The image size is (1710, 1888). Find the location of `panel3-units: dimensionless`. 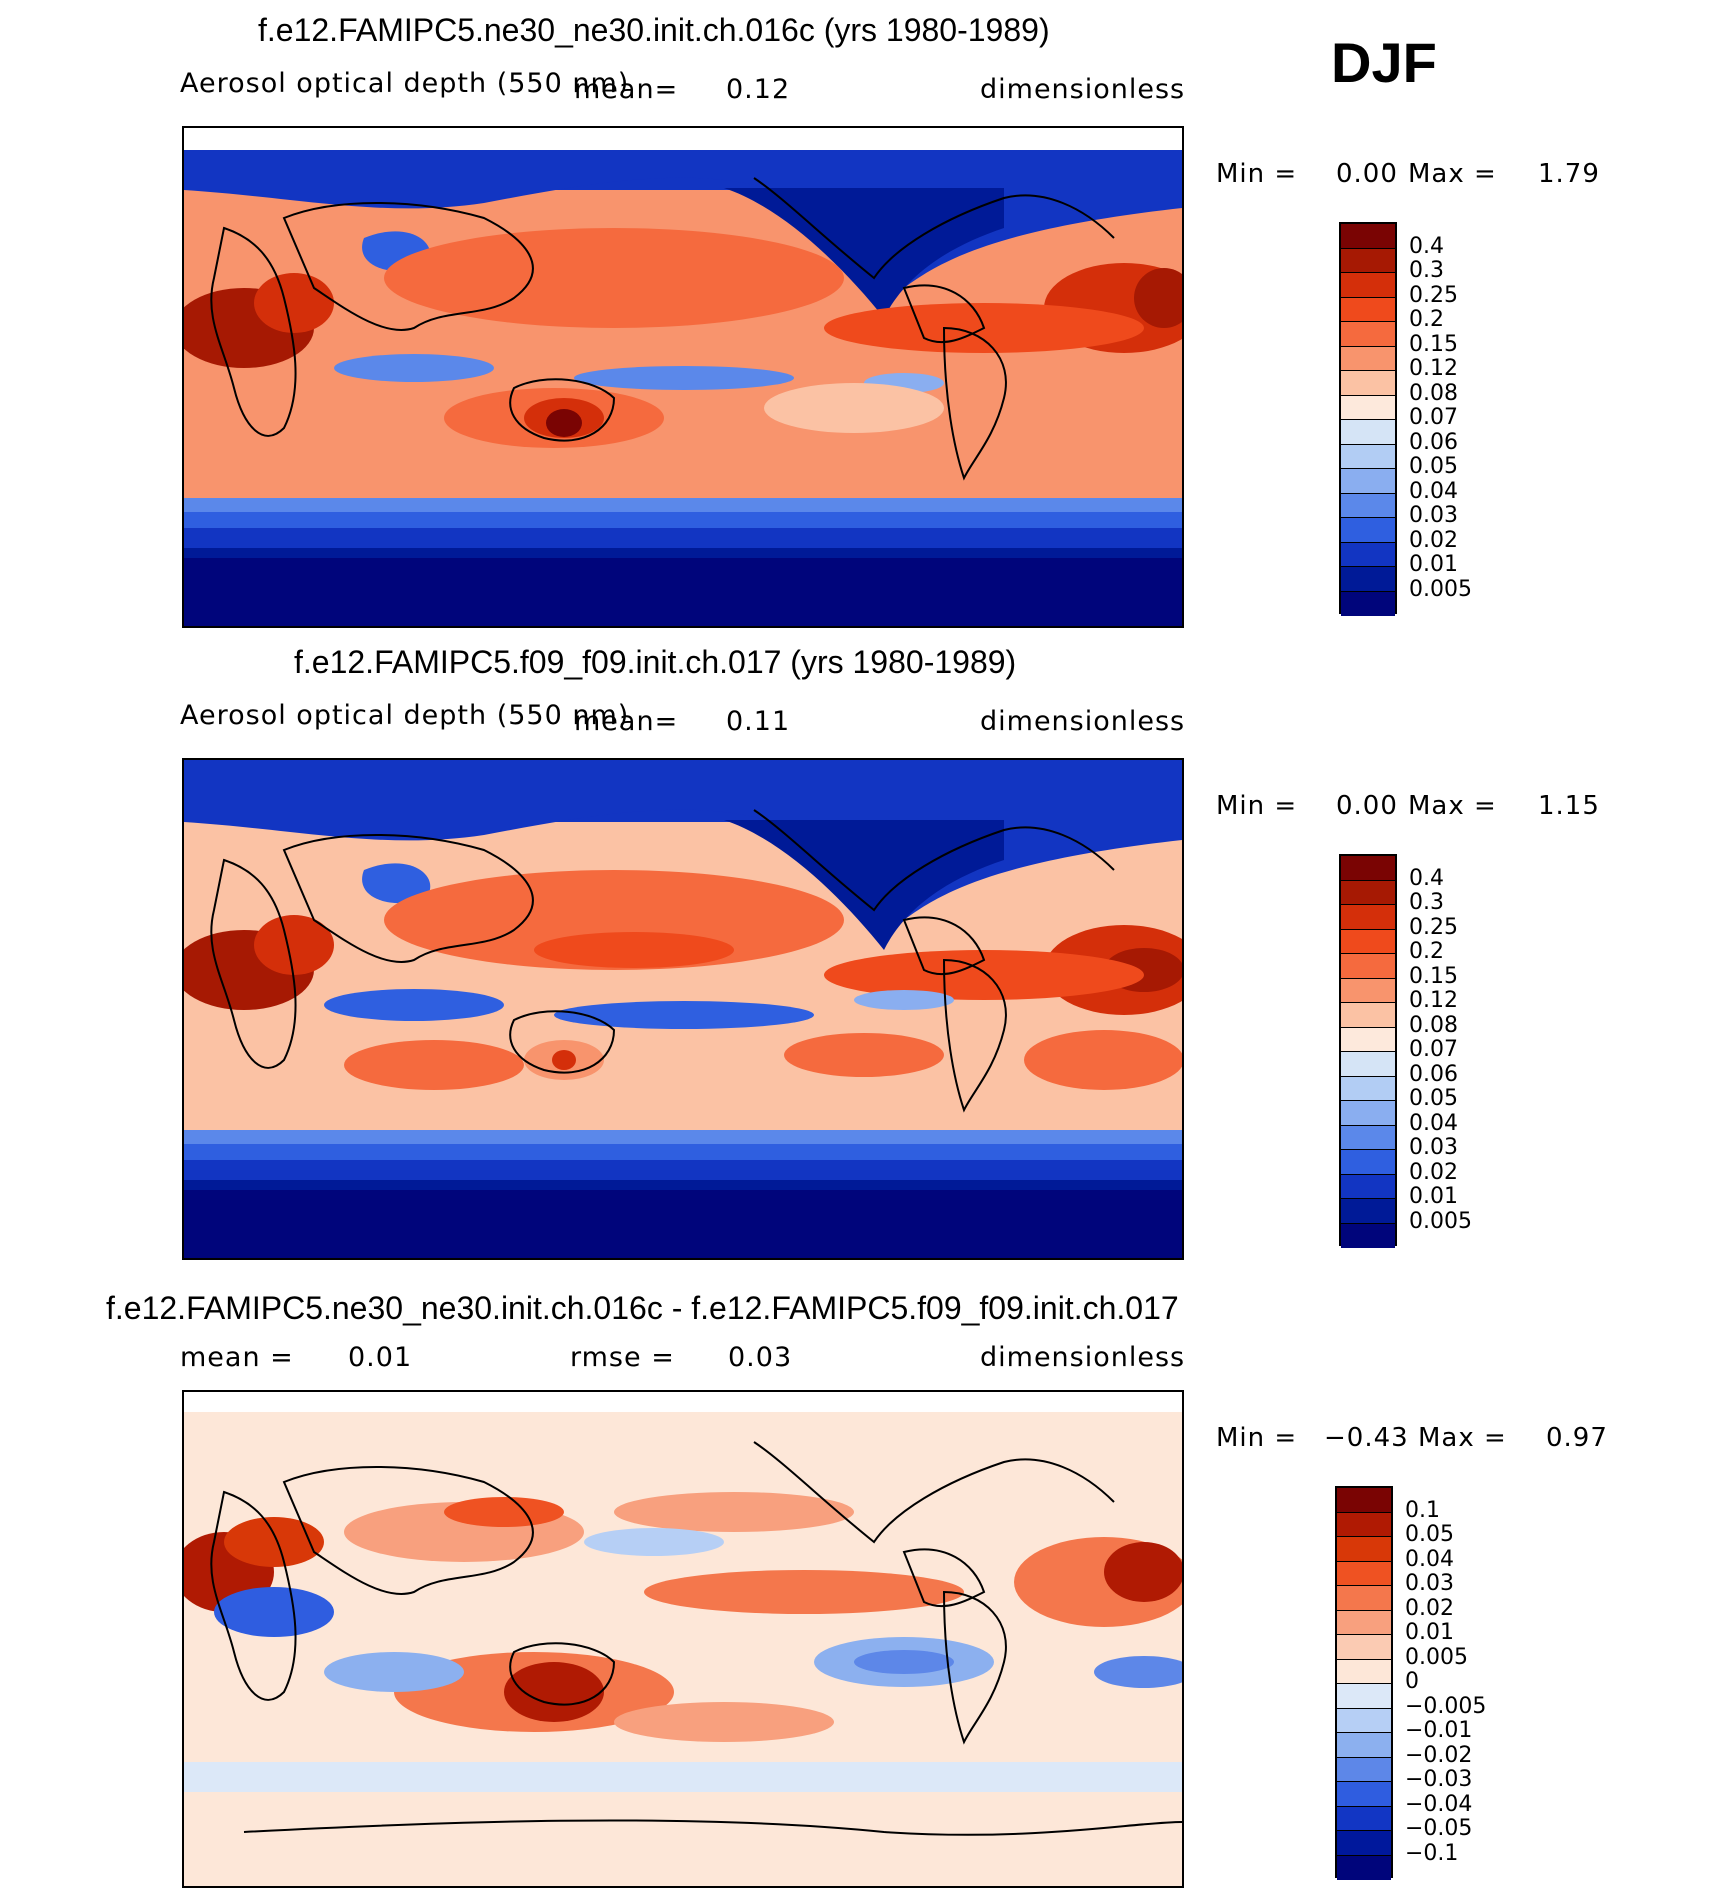

panel3-units: dimensionless is located at coordinates (1083, 1357).